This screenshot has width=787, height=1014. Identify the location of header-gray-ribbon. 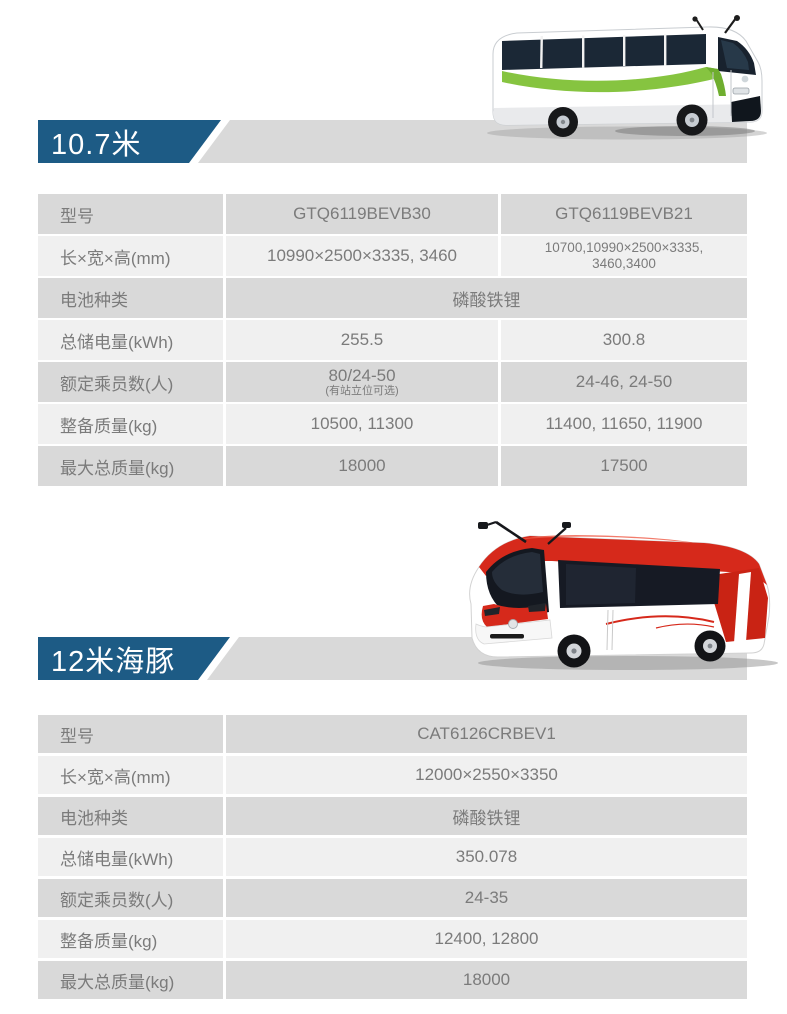
(472, 141).